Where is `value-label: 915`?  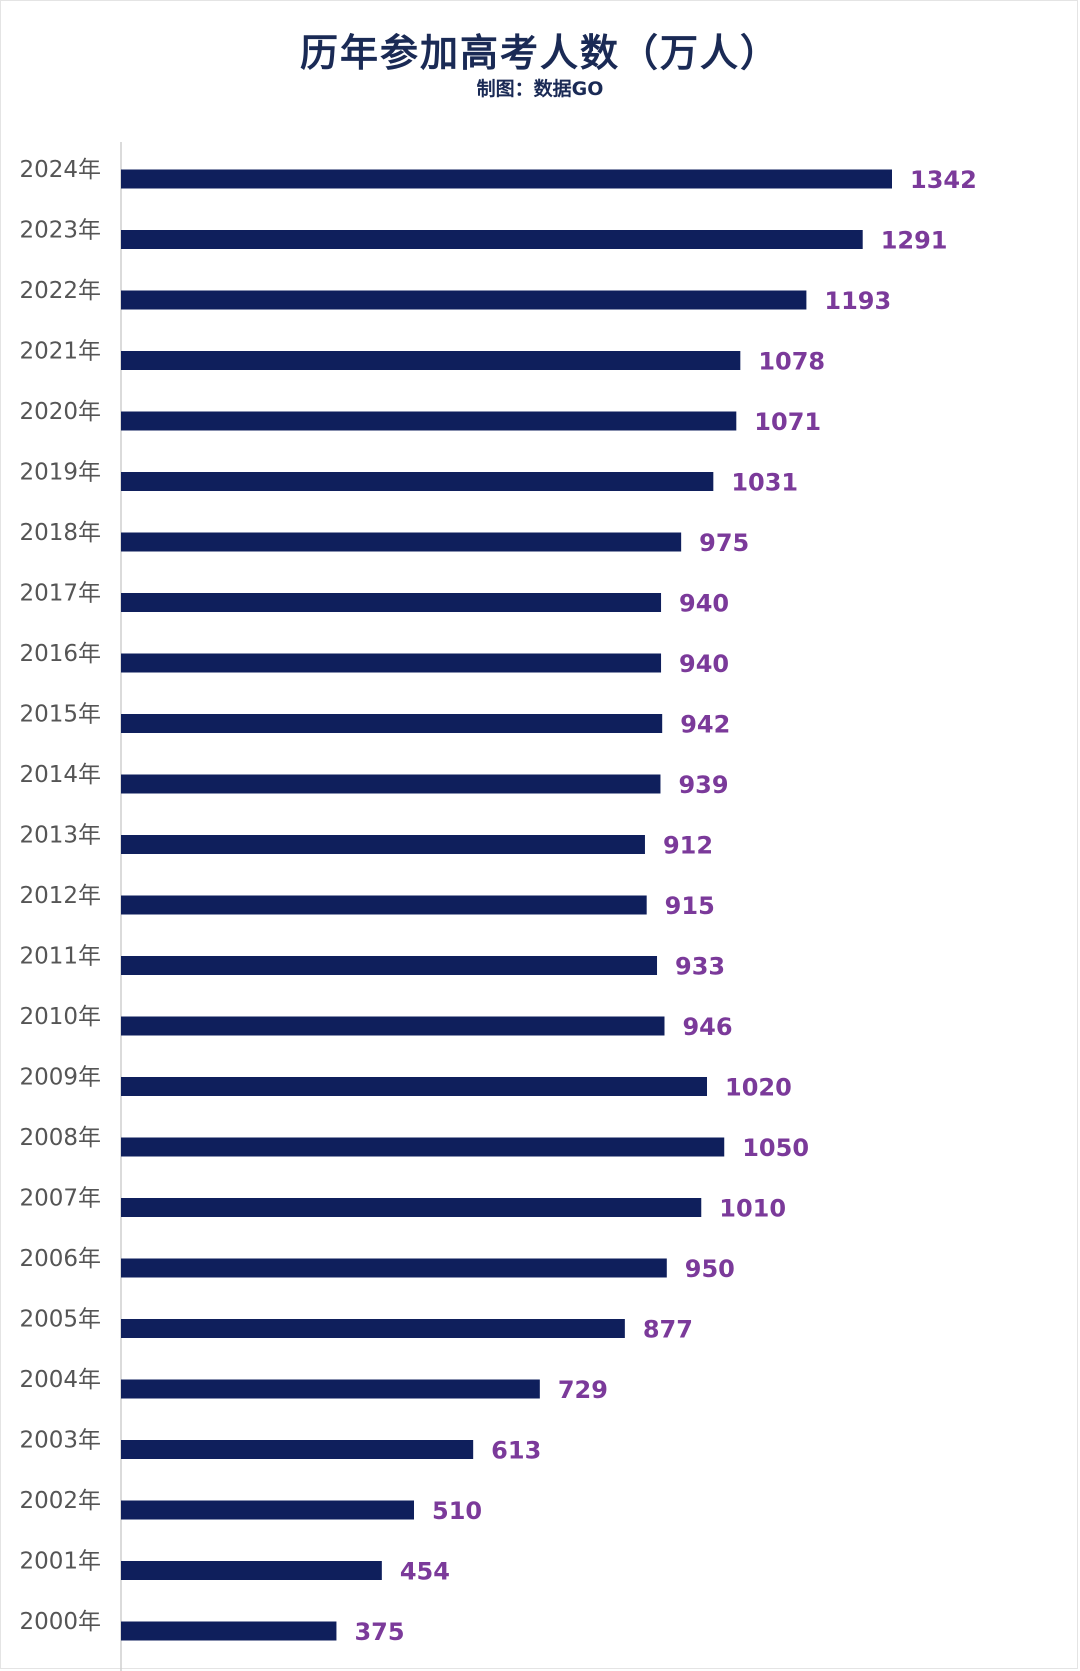 value-label: 915 is located at coordinates (690, 906).